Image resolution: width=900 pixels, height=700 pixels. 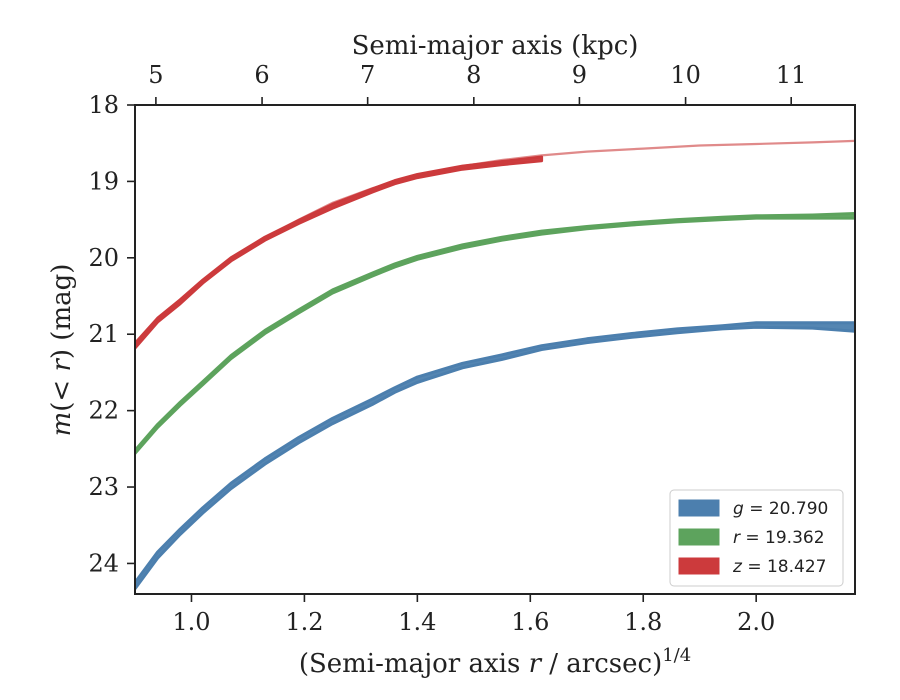 I want to click on top-tick-label: 7, so click(x=367, y=75).